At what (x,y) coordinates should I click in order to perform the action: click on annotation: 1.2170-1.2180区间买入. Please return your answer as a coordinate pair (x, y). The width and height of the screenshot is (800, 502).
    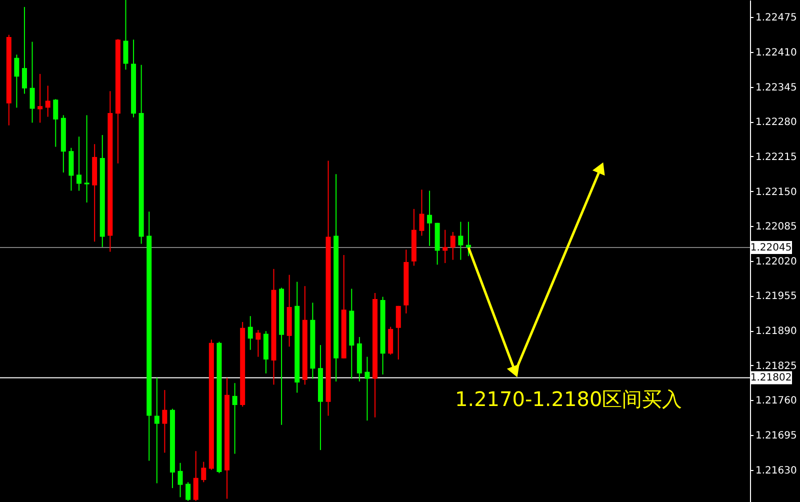
    Looking at the image, I should click on (568, 399).